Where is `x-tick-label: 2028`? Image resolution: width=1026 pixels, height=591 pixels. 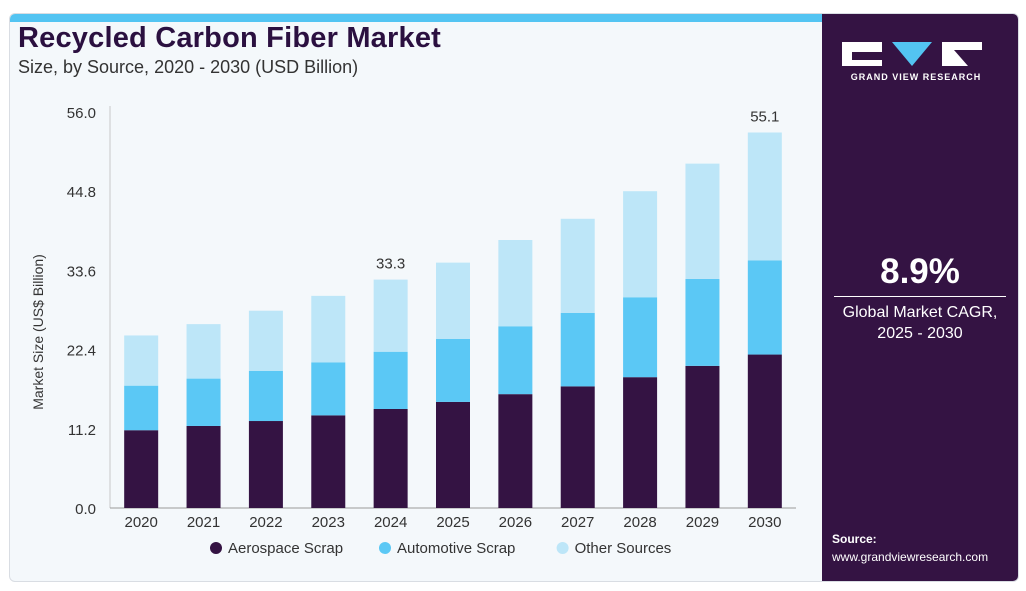
x-tick-label: 2028 is located at coordinates (639, 522).